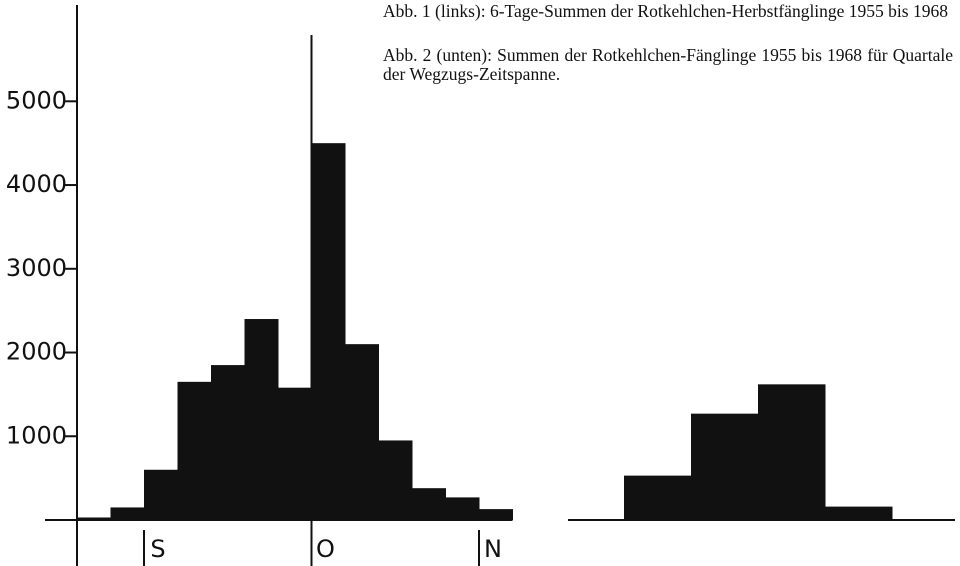  I want to click on y-tick-label: 3000, so click(36, 268).